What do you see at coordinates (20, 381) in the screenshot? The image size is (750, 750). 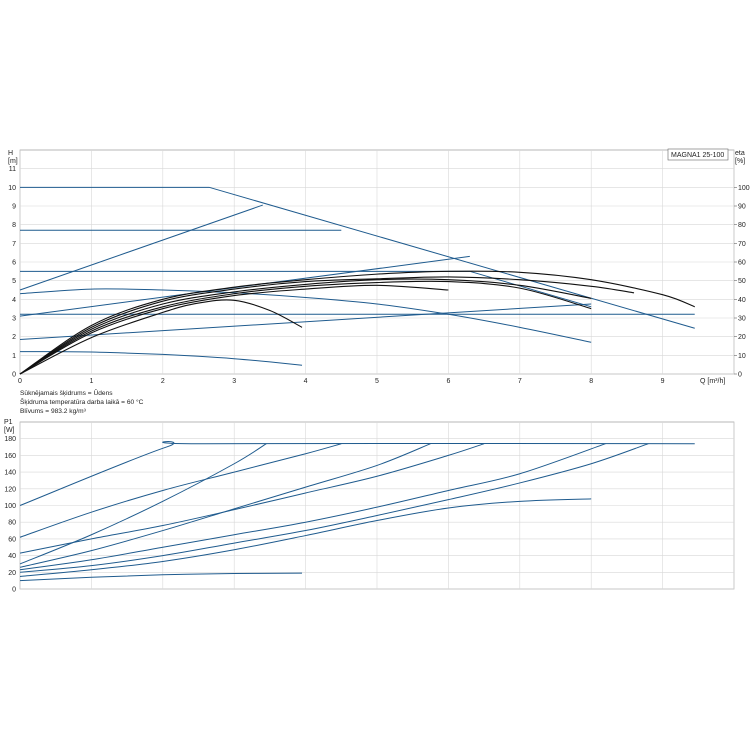 I see `x-tick-label: 0` at bounding box center [20, 381].